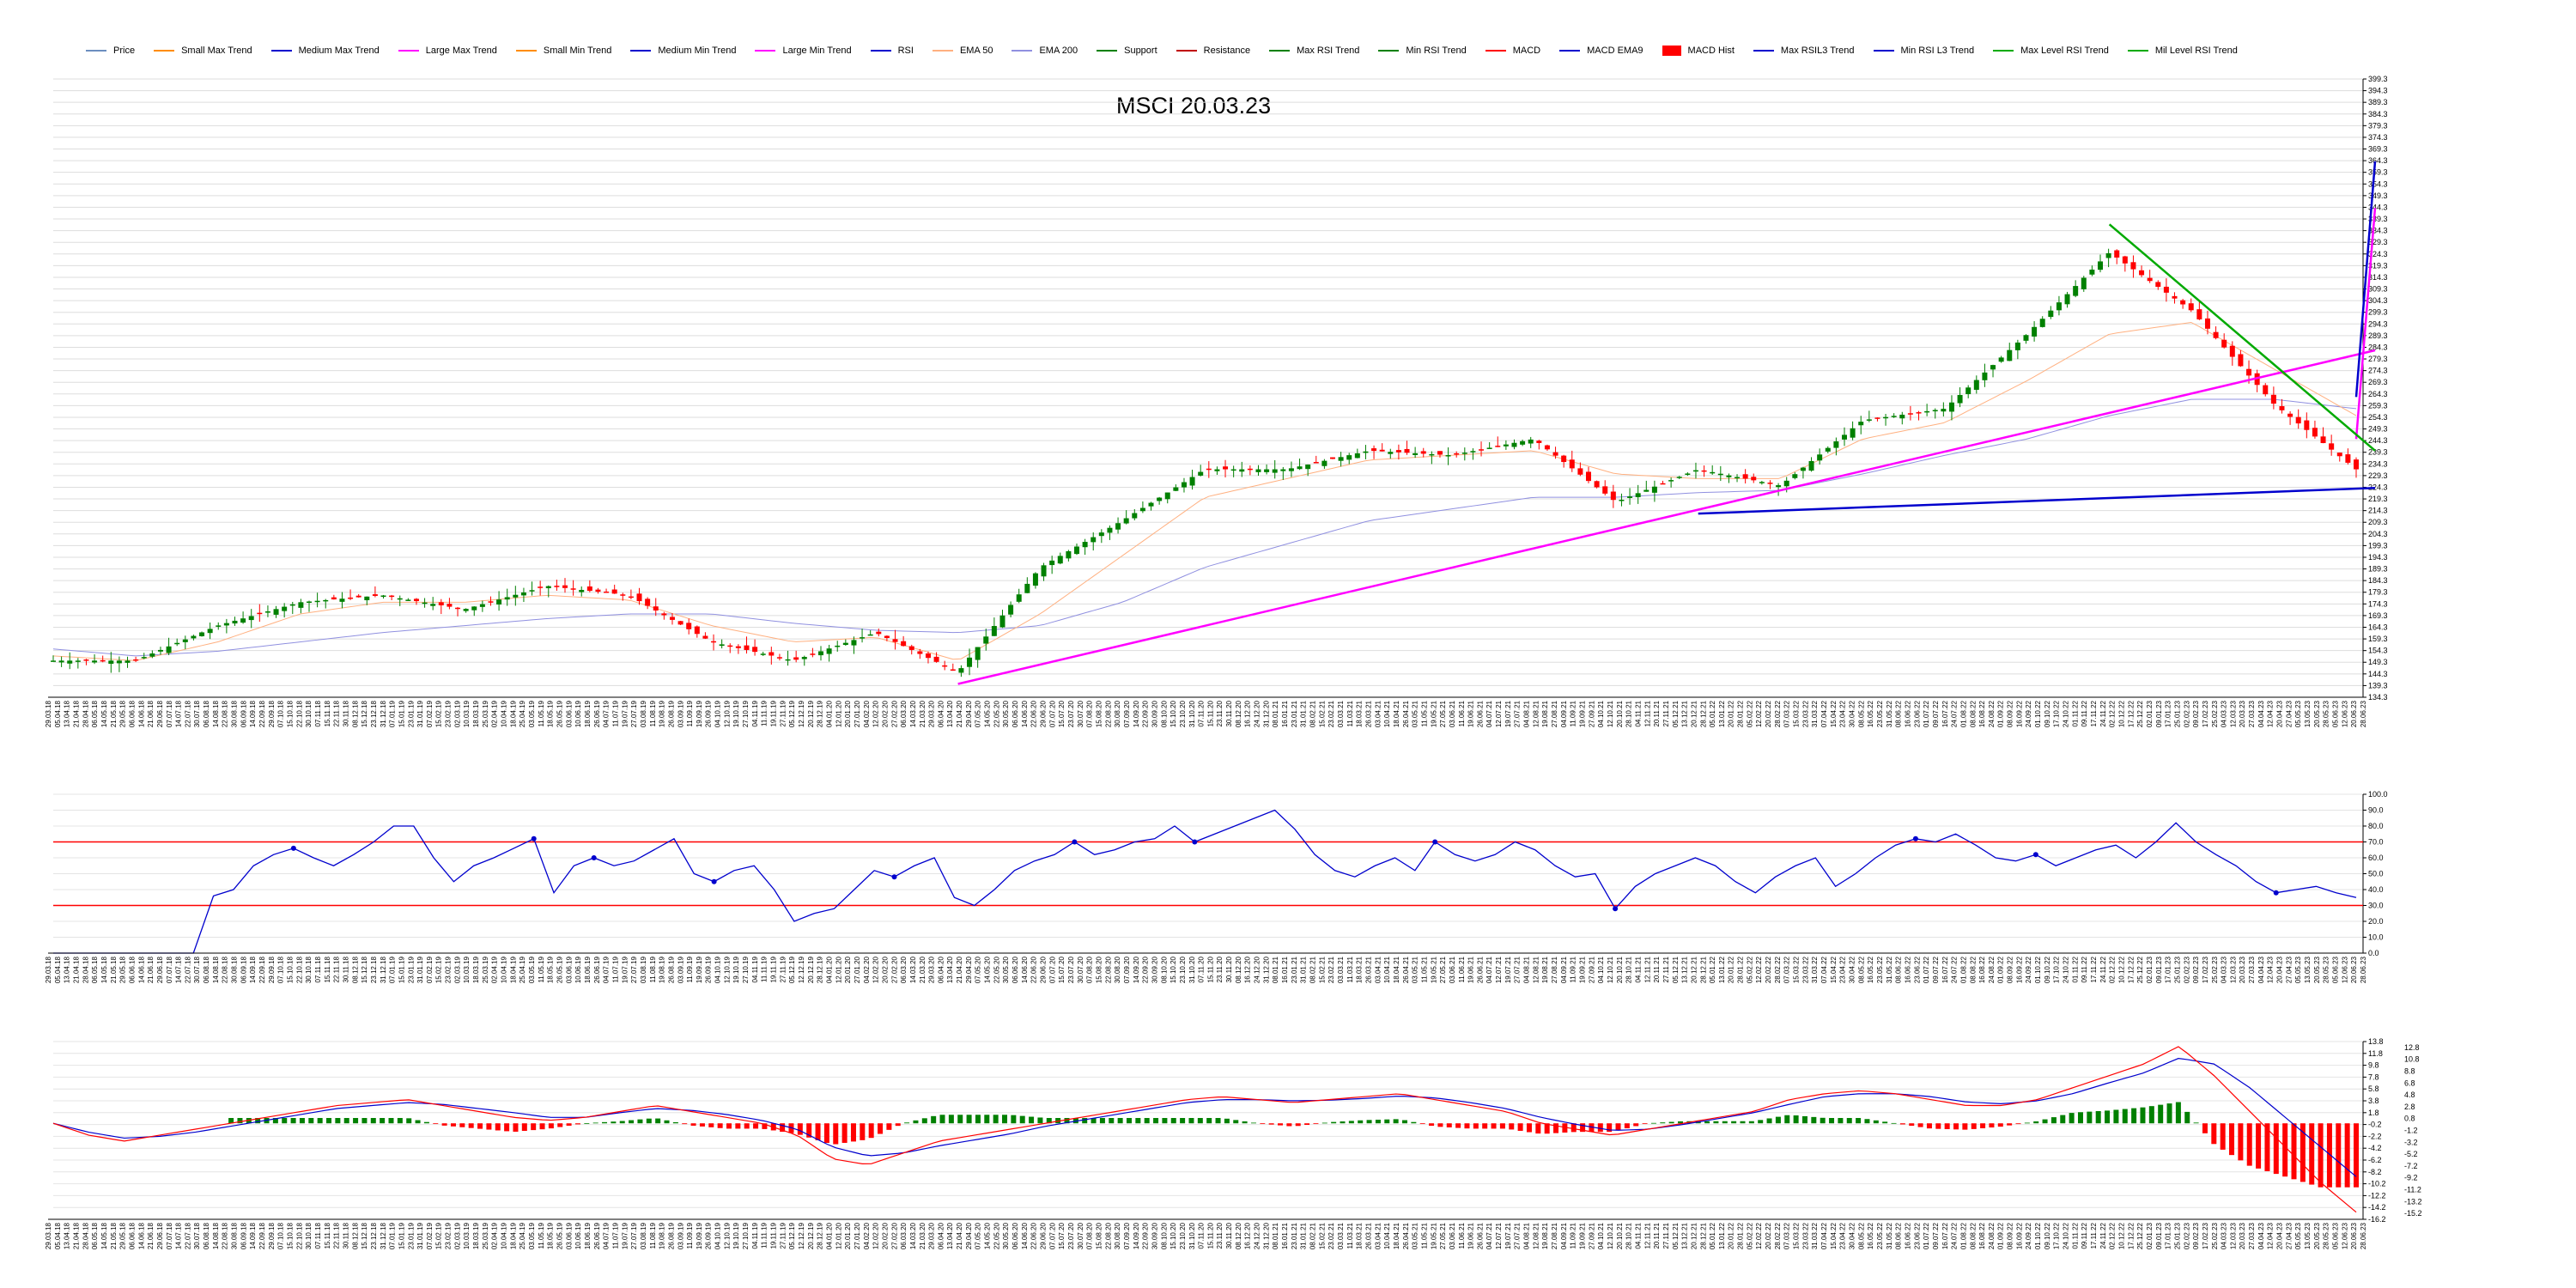 The height and width of the screenshot is (1288, 2576). I want to click on y-tick-label: 134.3, so click(2378, 697).